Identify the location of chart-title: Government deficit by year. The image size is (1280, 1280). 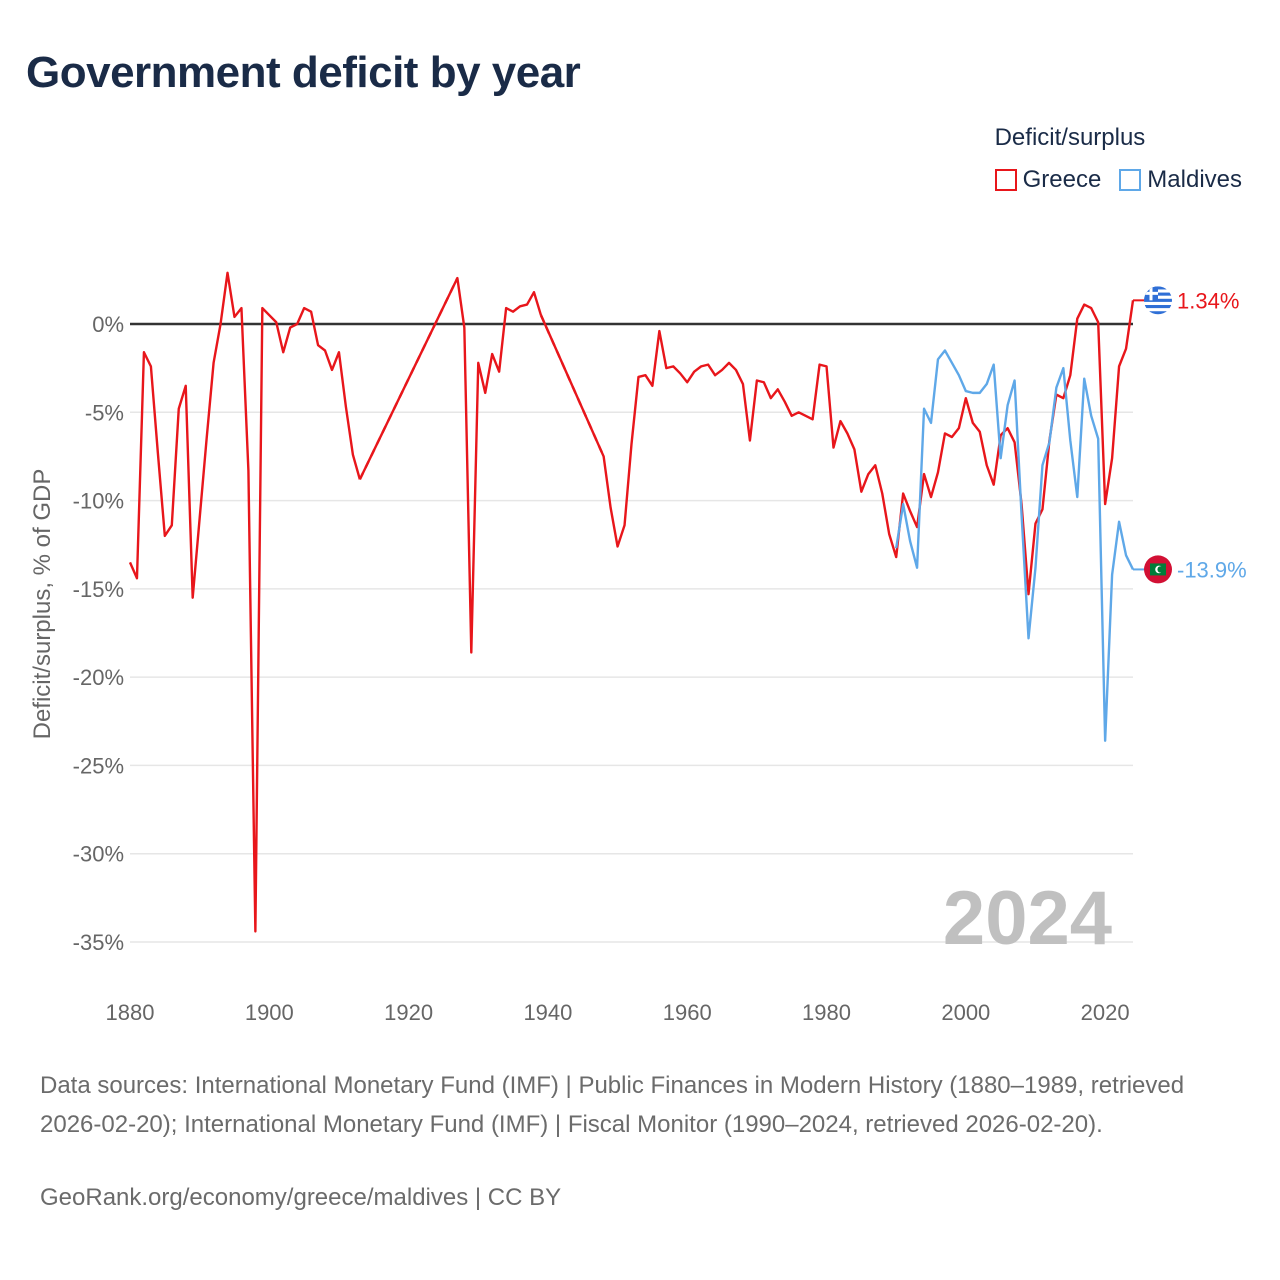
(303, 72).